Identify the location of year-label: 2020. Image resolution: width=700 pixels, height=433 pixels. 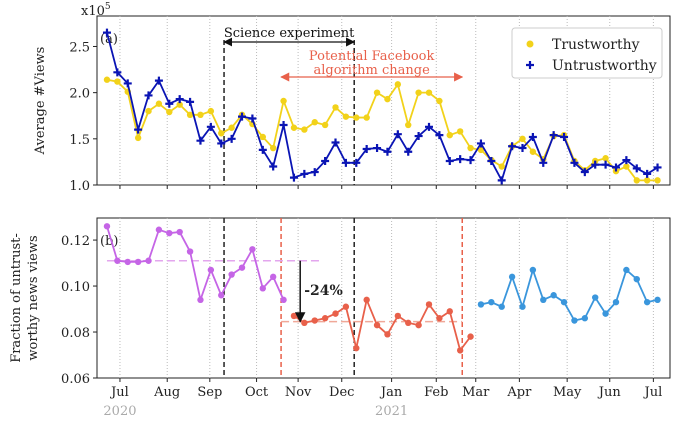
(119, 411).